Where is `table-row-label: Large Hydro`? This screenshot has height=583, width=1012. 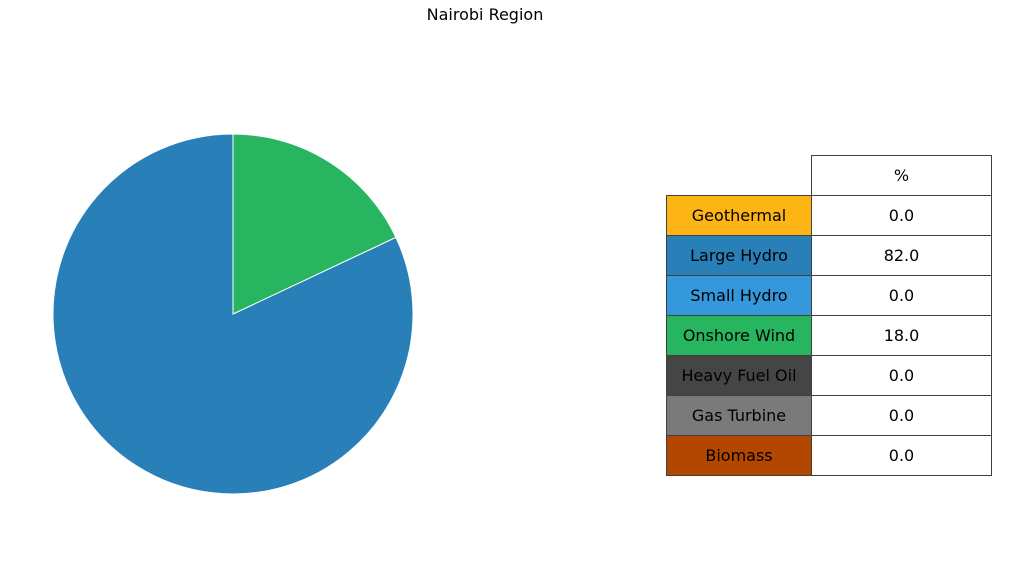
table-row-label: Large Hydro is located at coordinates (739, 255).